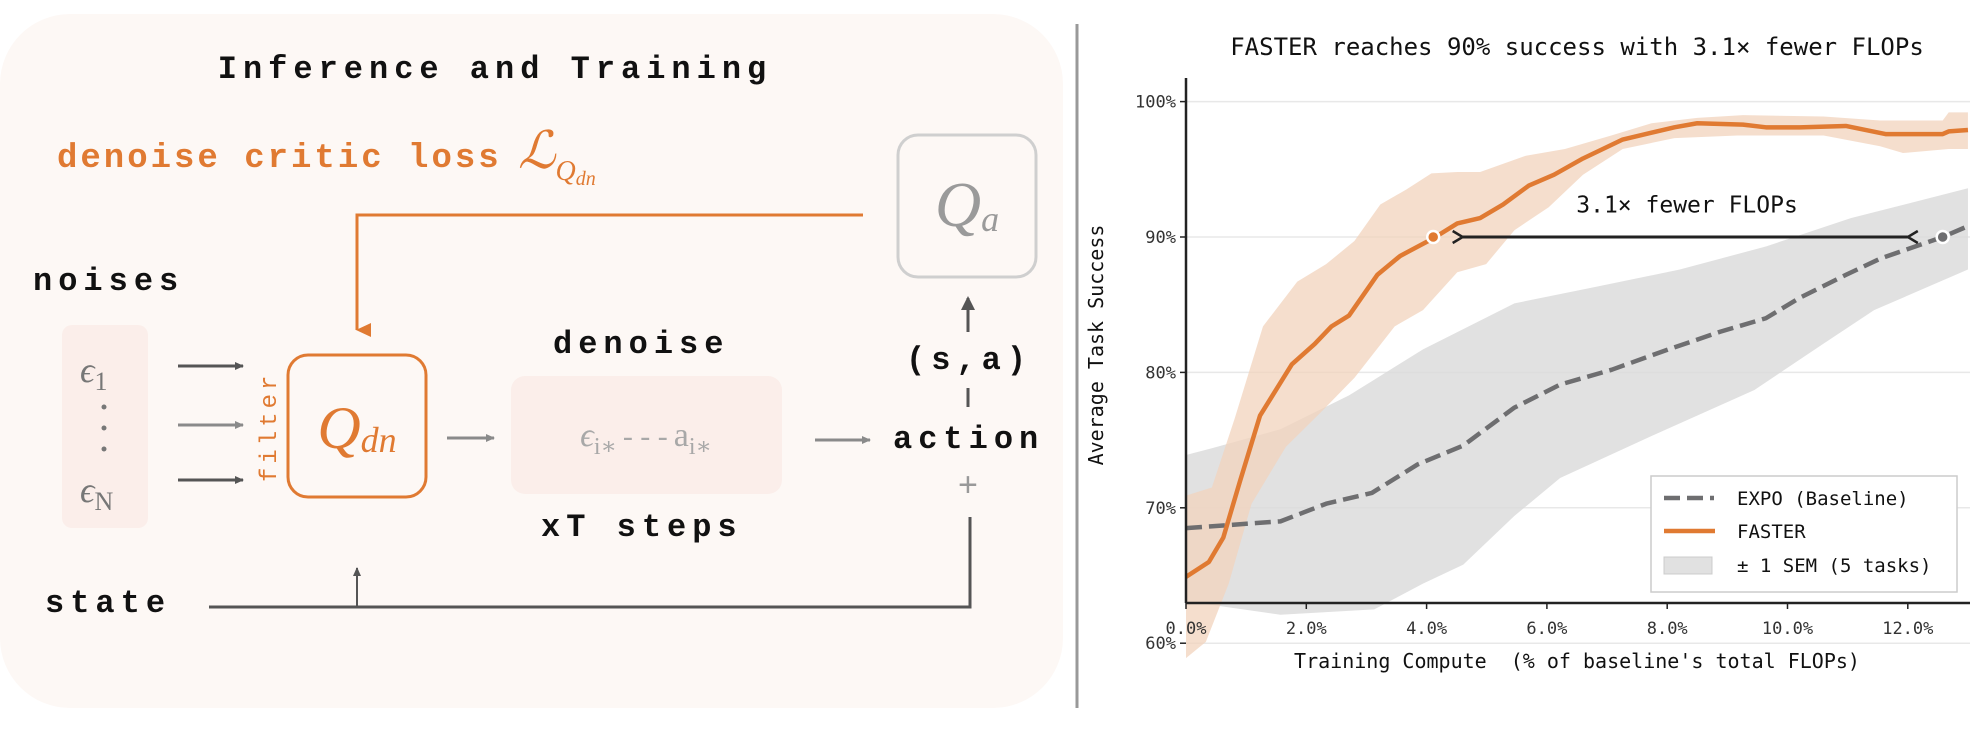 The height and width of the screenshot is (736, 1974). Describe the element at coordinates (1160, 238) in the screenshot. I see `y-tick-label: 90%` at that location.